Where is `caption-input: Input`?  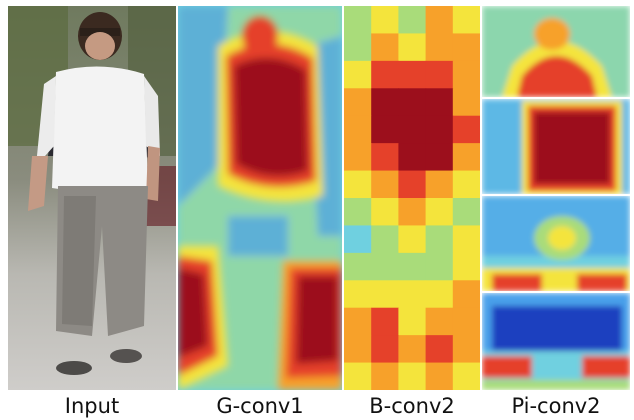
caption-input: Input is located at coordinates (92, 406).